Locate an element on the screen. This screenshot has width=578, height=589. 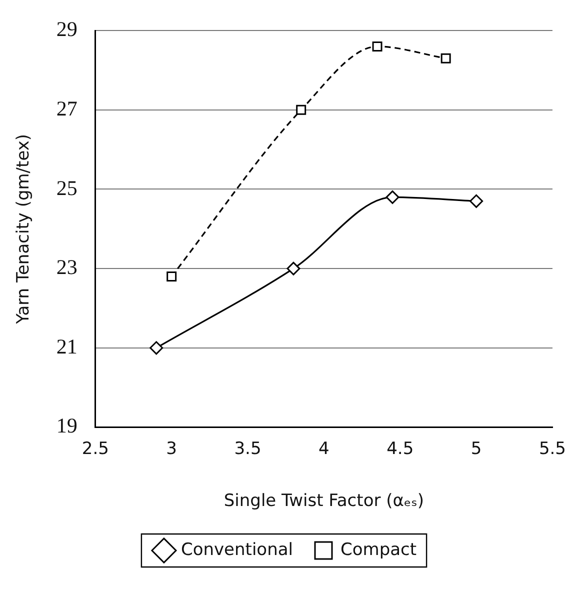
y-tick-label: 27 is located at coordinates (67, 108).